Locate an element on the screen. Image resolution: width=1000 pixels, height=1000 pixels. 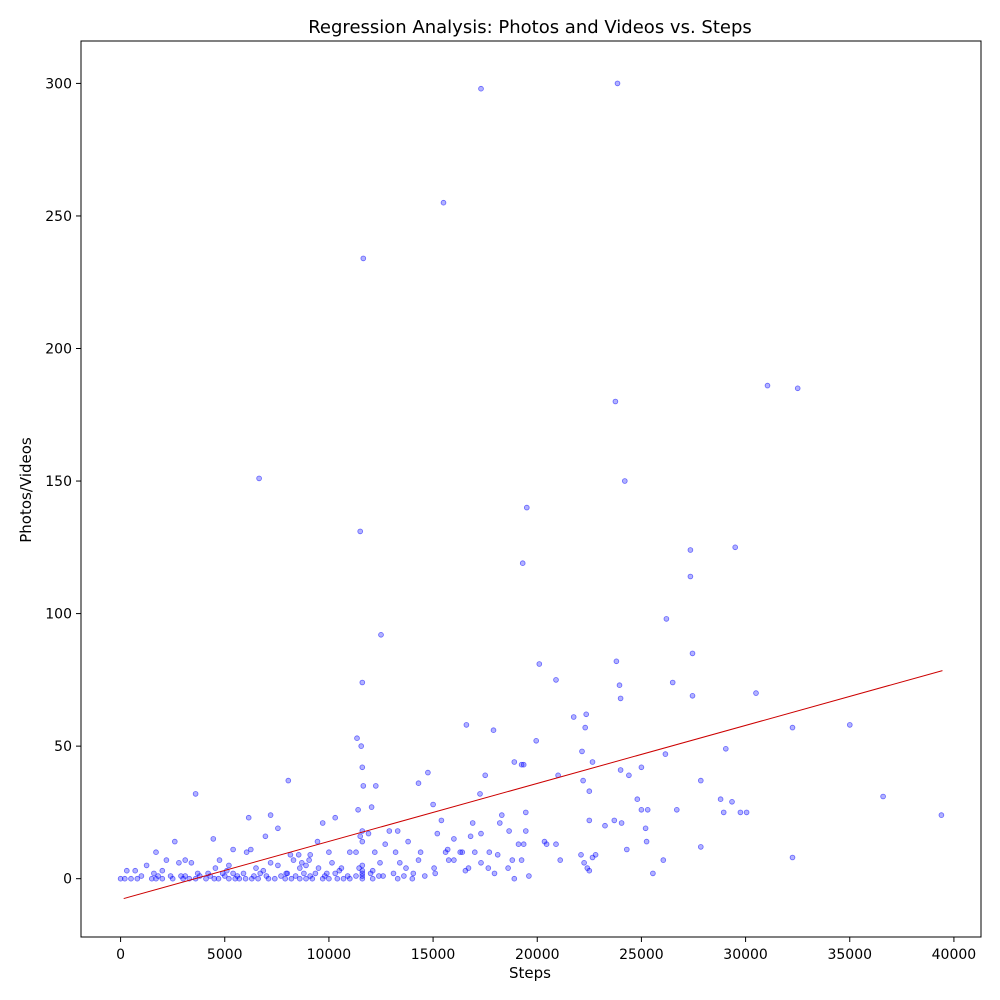
x-tick-label: 30000 is located at coordinates (745, 955).